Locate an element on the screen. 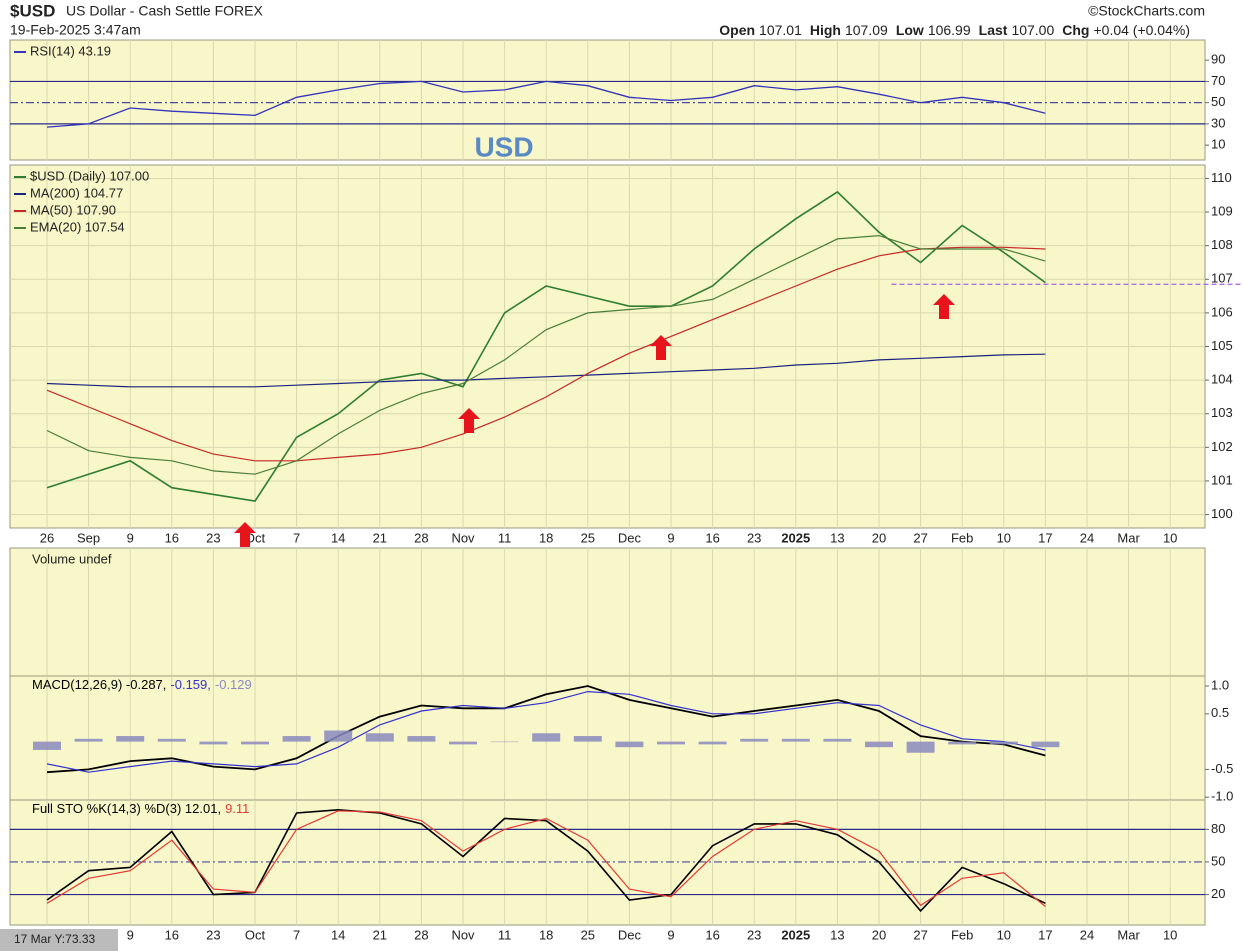 The height and width of the screenshot is (951, 1242). y-tick-label: 104 is located at coordinates (1222, 379).